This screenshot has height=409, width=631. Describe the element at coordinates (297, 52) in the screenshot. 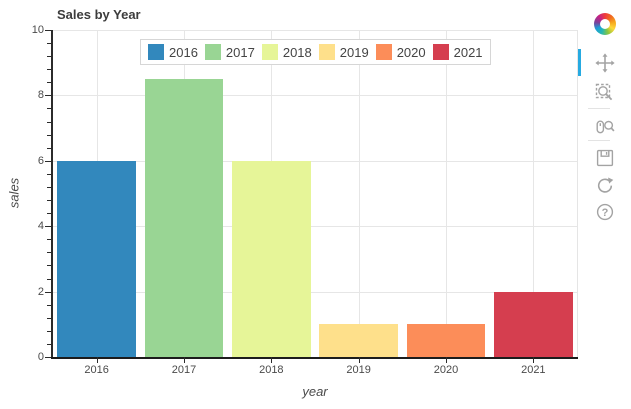

I see `legend-label-2018: 2018` at that location.